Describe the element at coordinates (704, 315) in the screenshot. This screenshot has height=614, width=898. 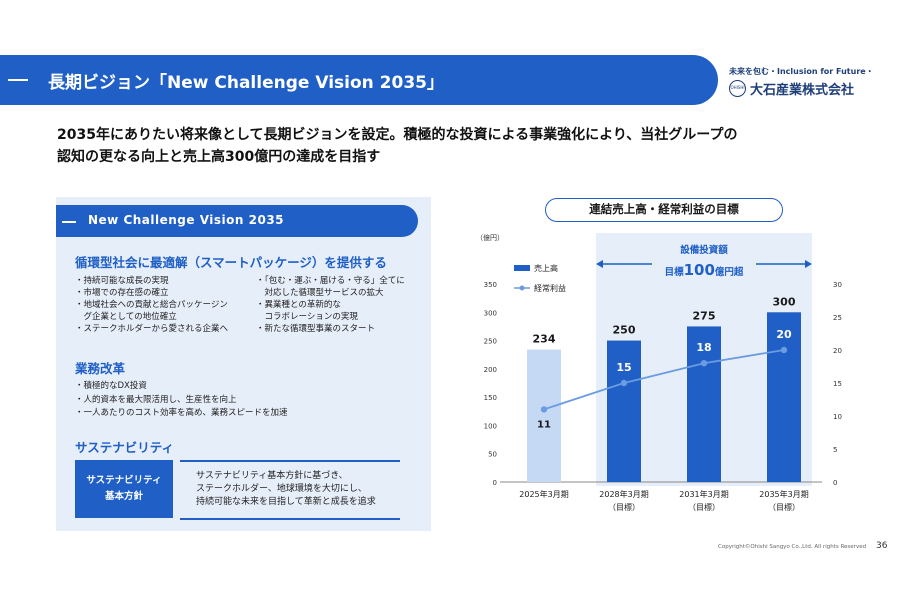
I see `sales-value-label: 275` at that location.